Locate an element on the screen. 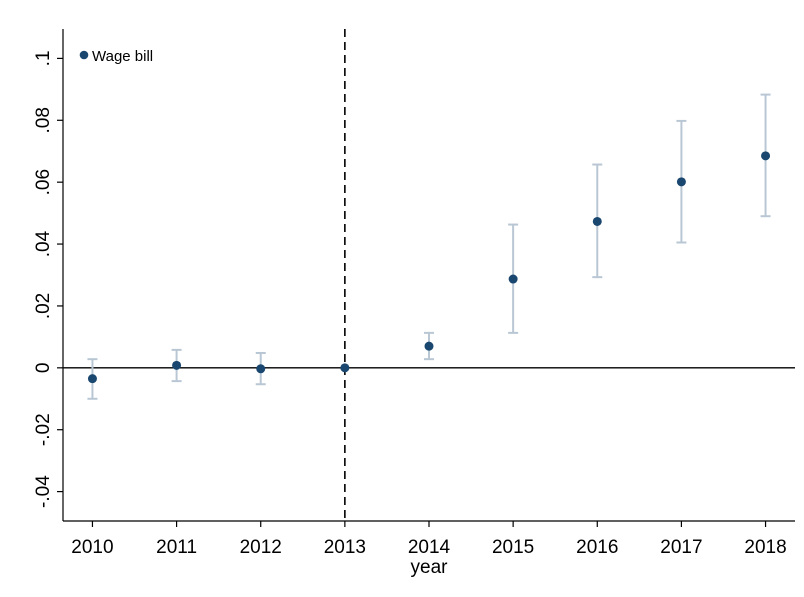  y-tick-label: .04 is located at coordinates (43, 243).